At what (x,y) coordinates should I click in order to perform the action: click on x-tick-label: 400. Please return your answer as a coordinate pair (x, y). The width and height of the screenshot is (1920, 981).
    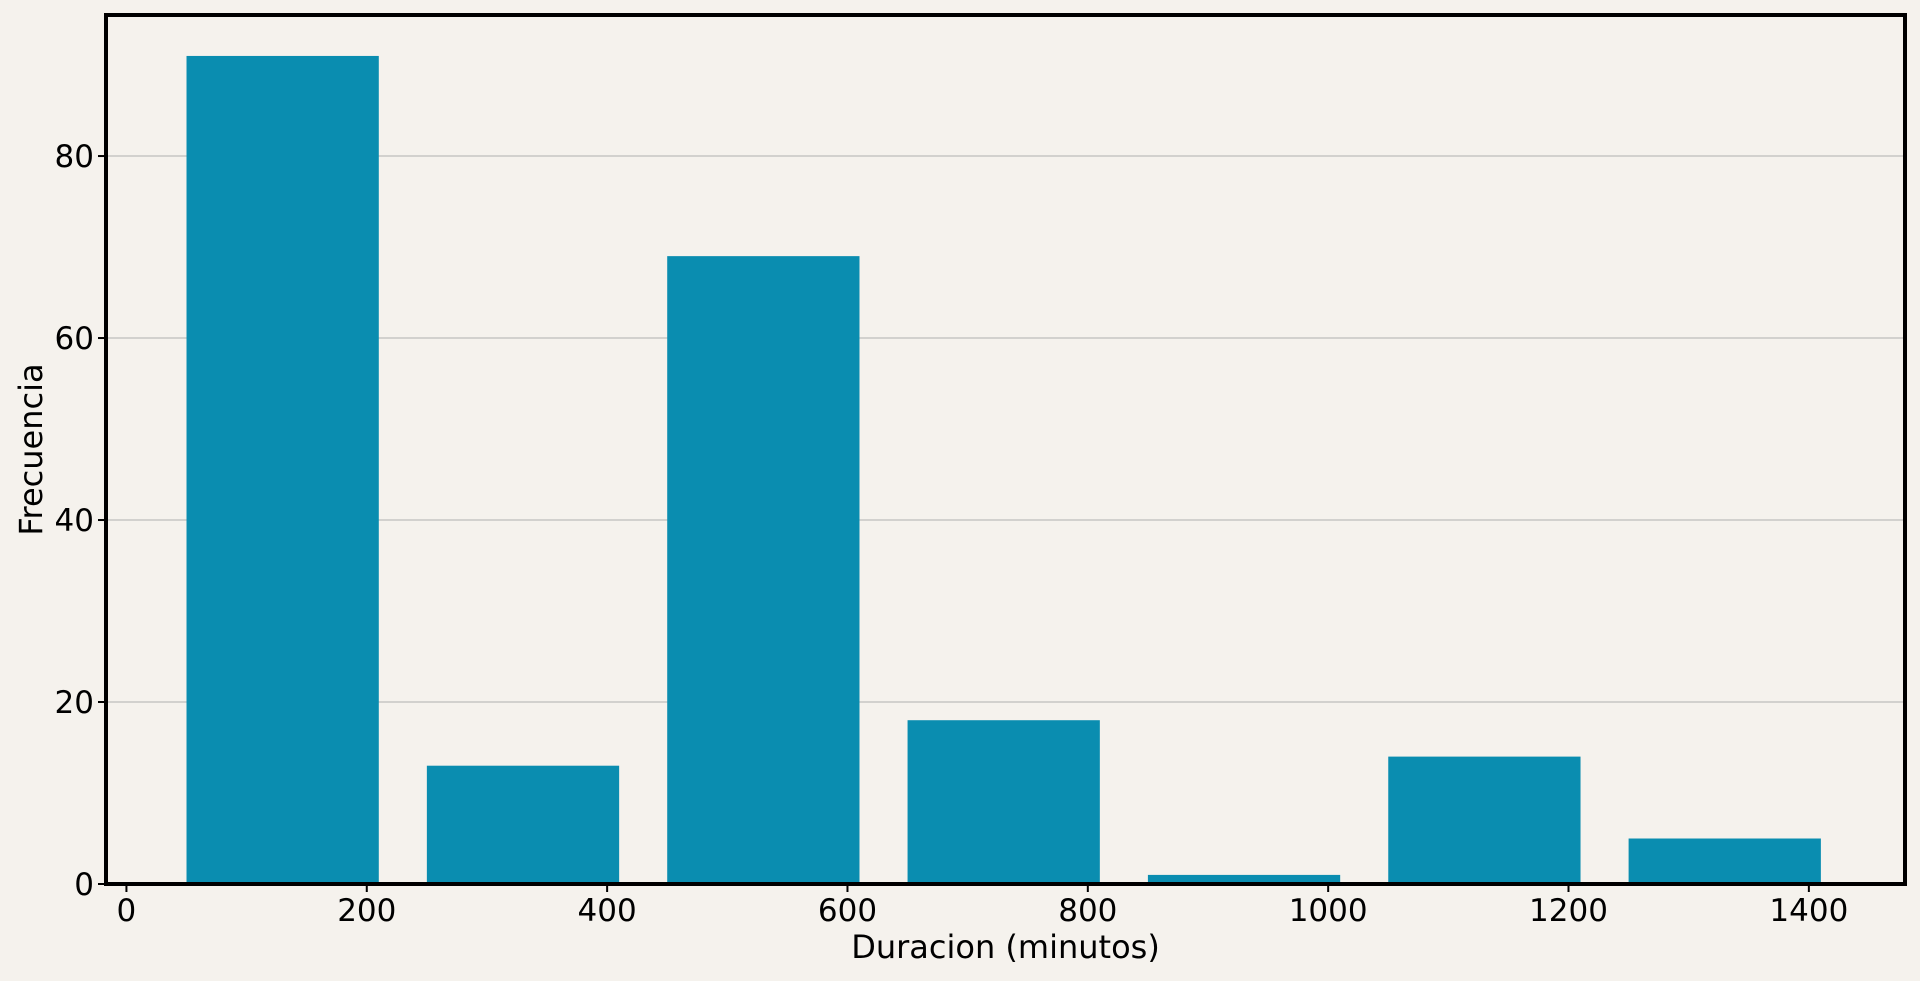
    Looking at the image, I should click on (607, 911).